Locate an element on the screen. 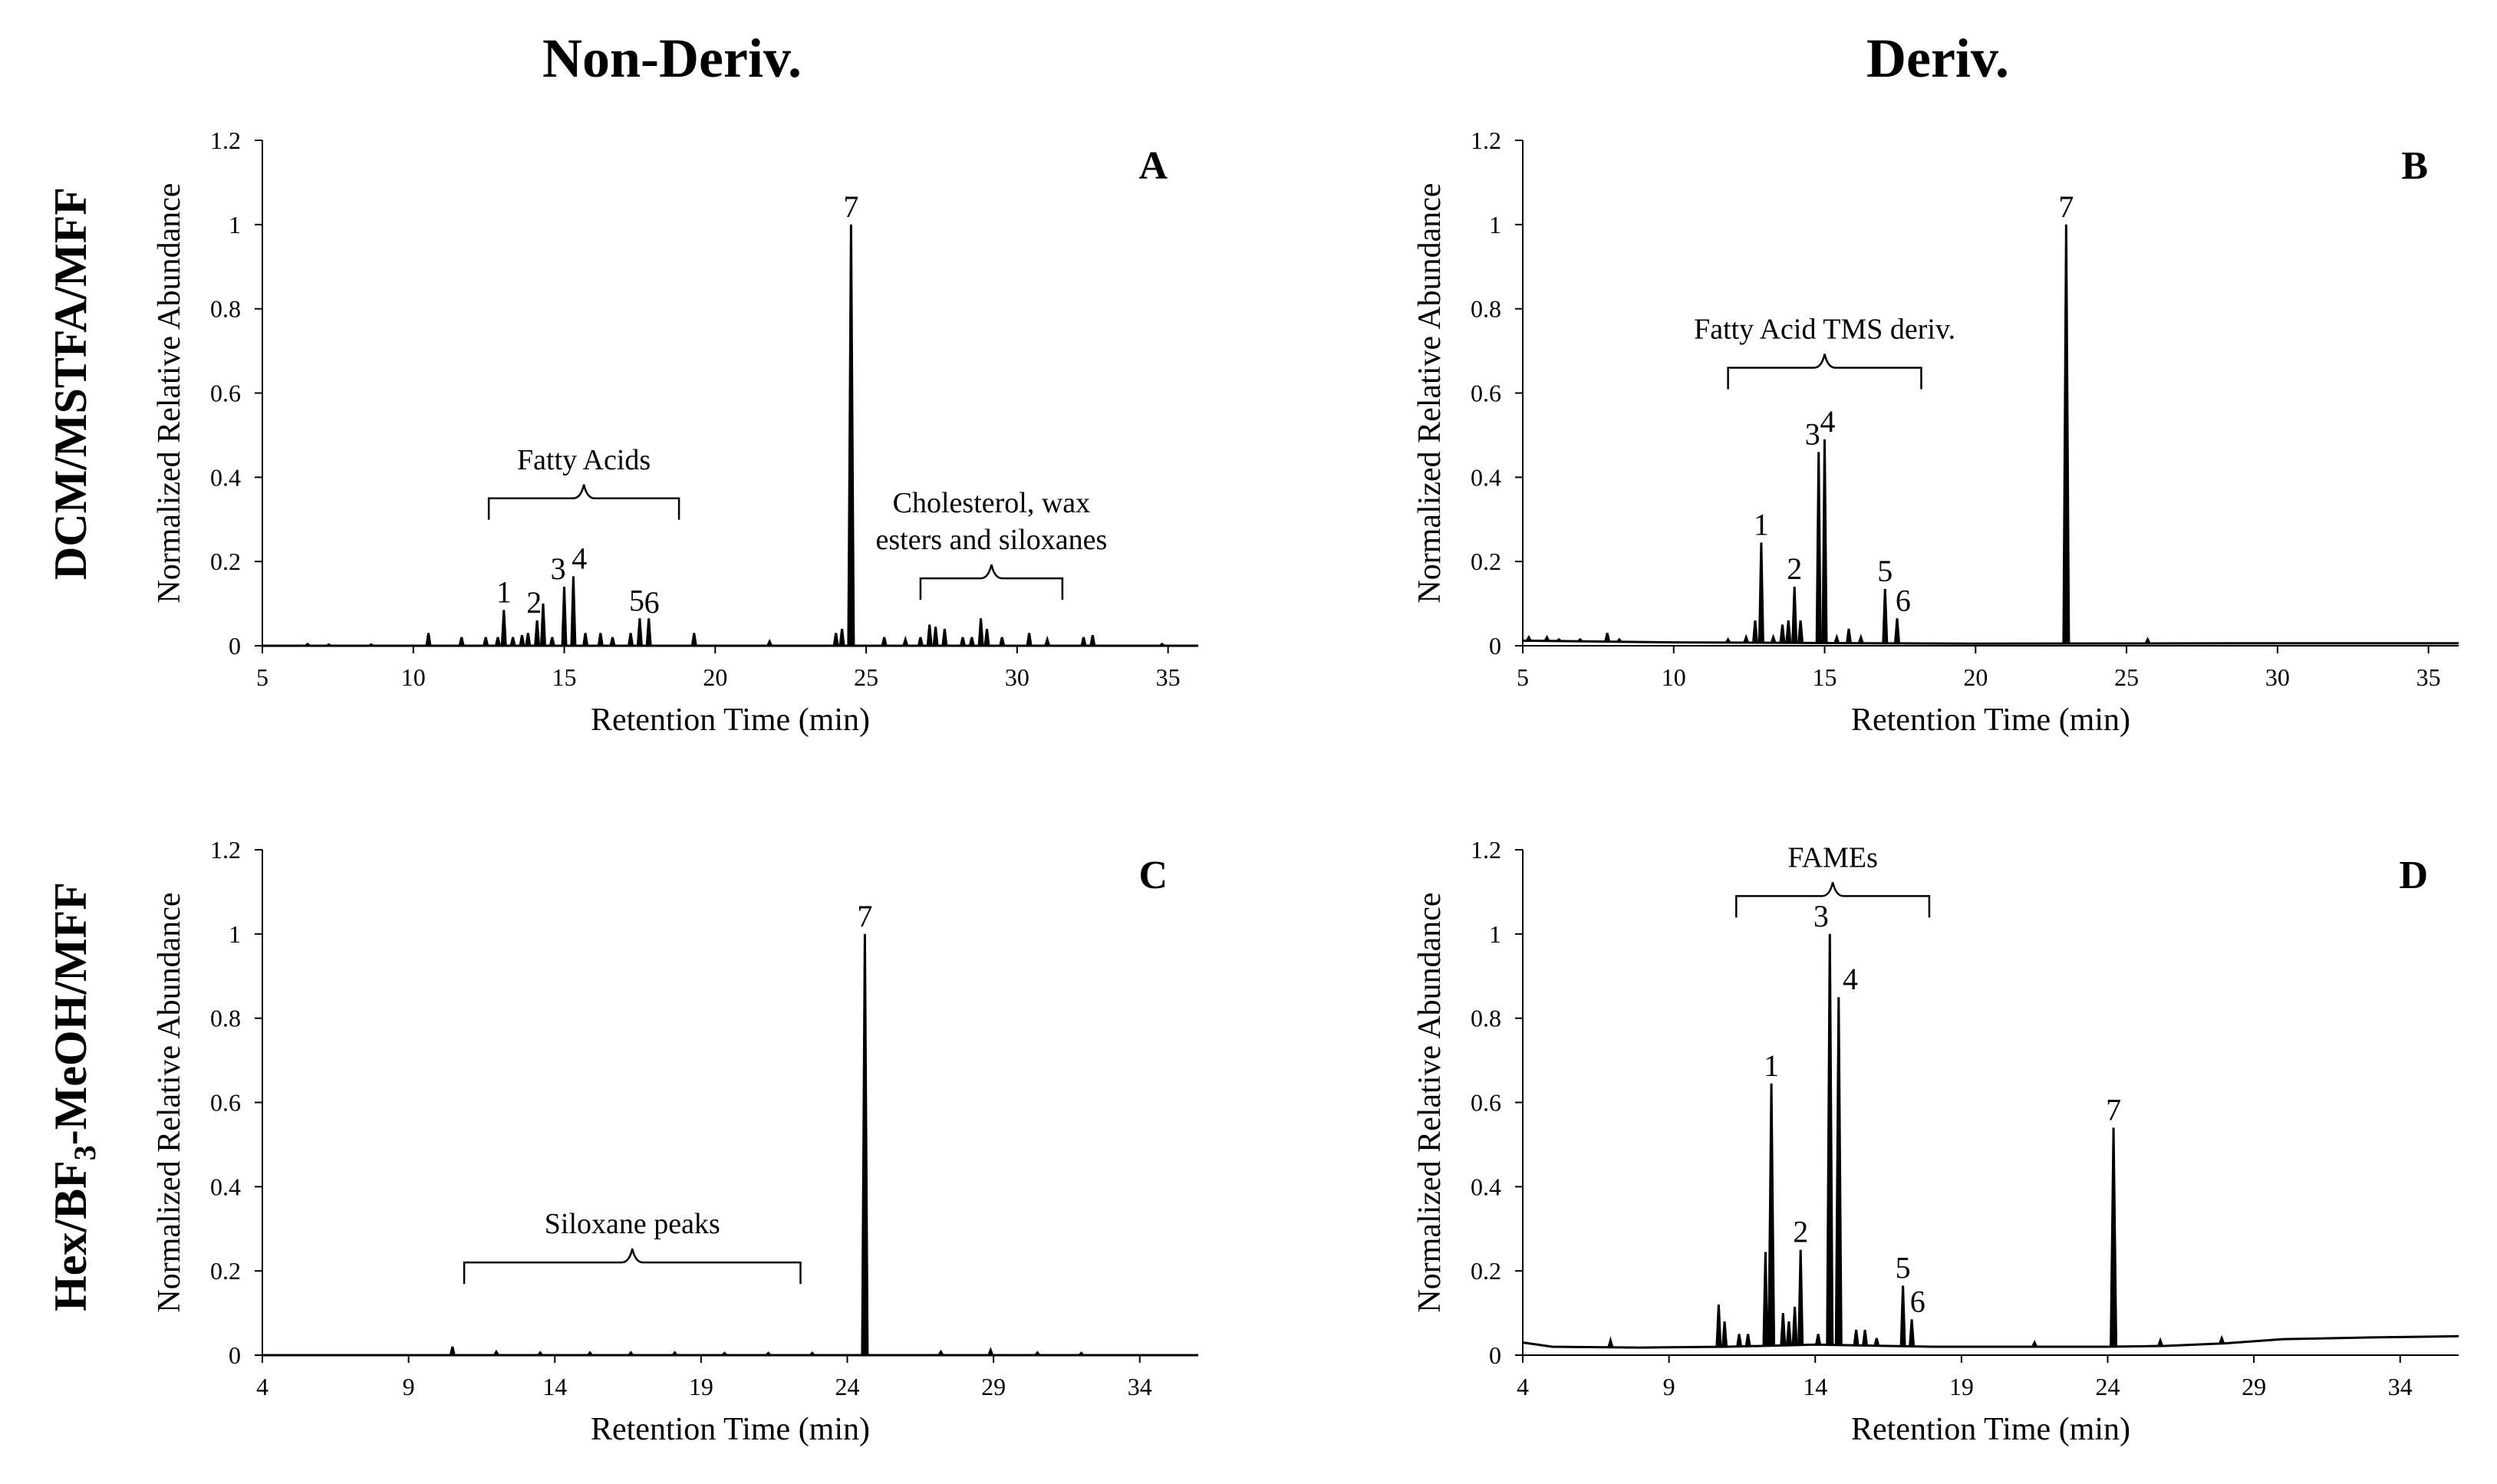  x-tick-label: 30 is located at coordinates (2277, 677).